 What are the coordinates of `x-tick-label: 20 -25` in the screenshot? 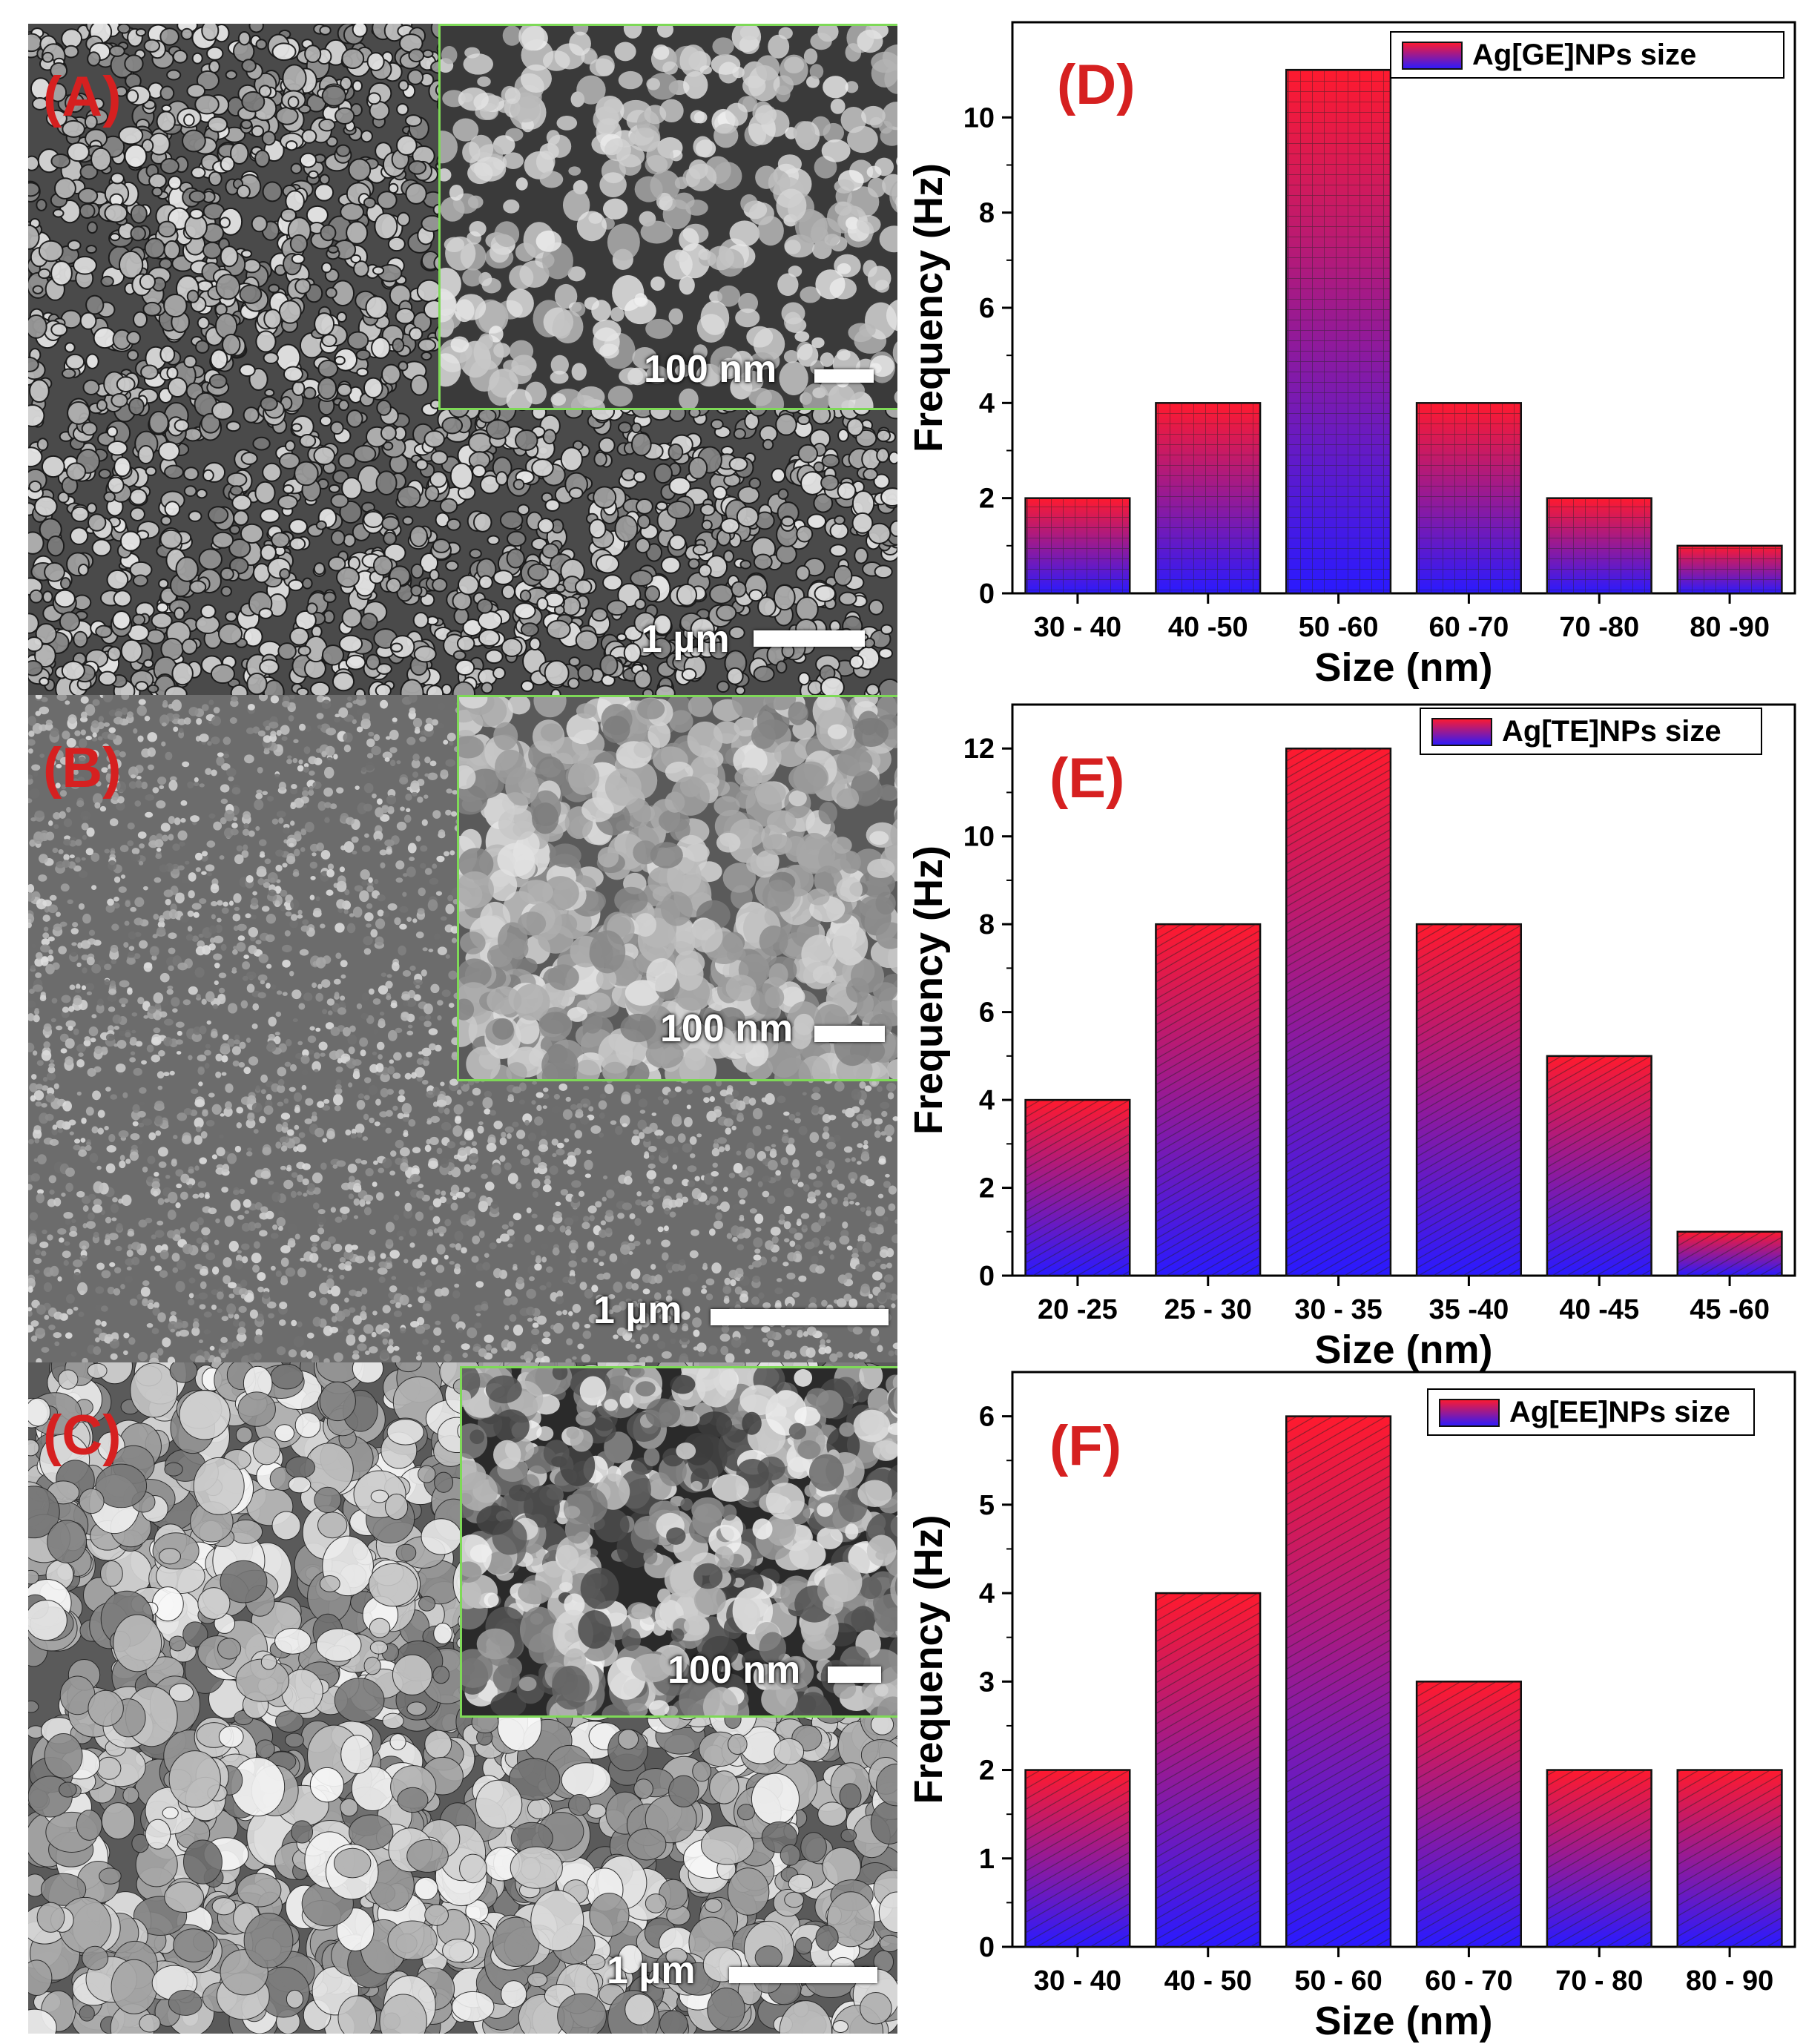 It's located at (1078, 1310).